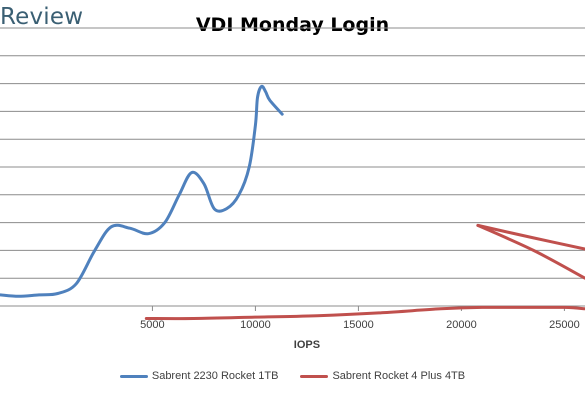 The width and height of the screenshot is (585, 401). I want to click on x-tick-label-4: 25000, so click(564, 325).